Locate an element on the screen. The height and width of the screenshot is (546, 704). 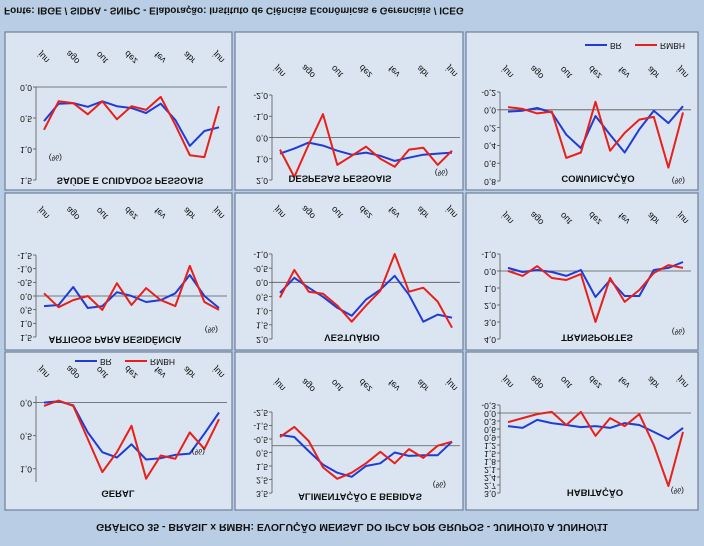
y-tick-label: -0,3 is located at coordinates (488, 406).